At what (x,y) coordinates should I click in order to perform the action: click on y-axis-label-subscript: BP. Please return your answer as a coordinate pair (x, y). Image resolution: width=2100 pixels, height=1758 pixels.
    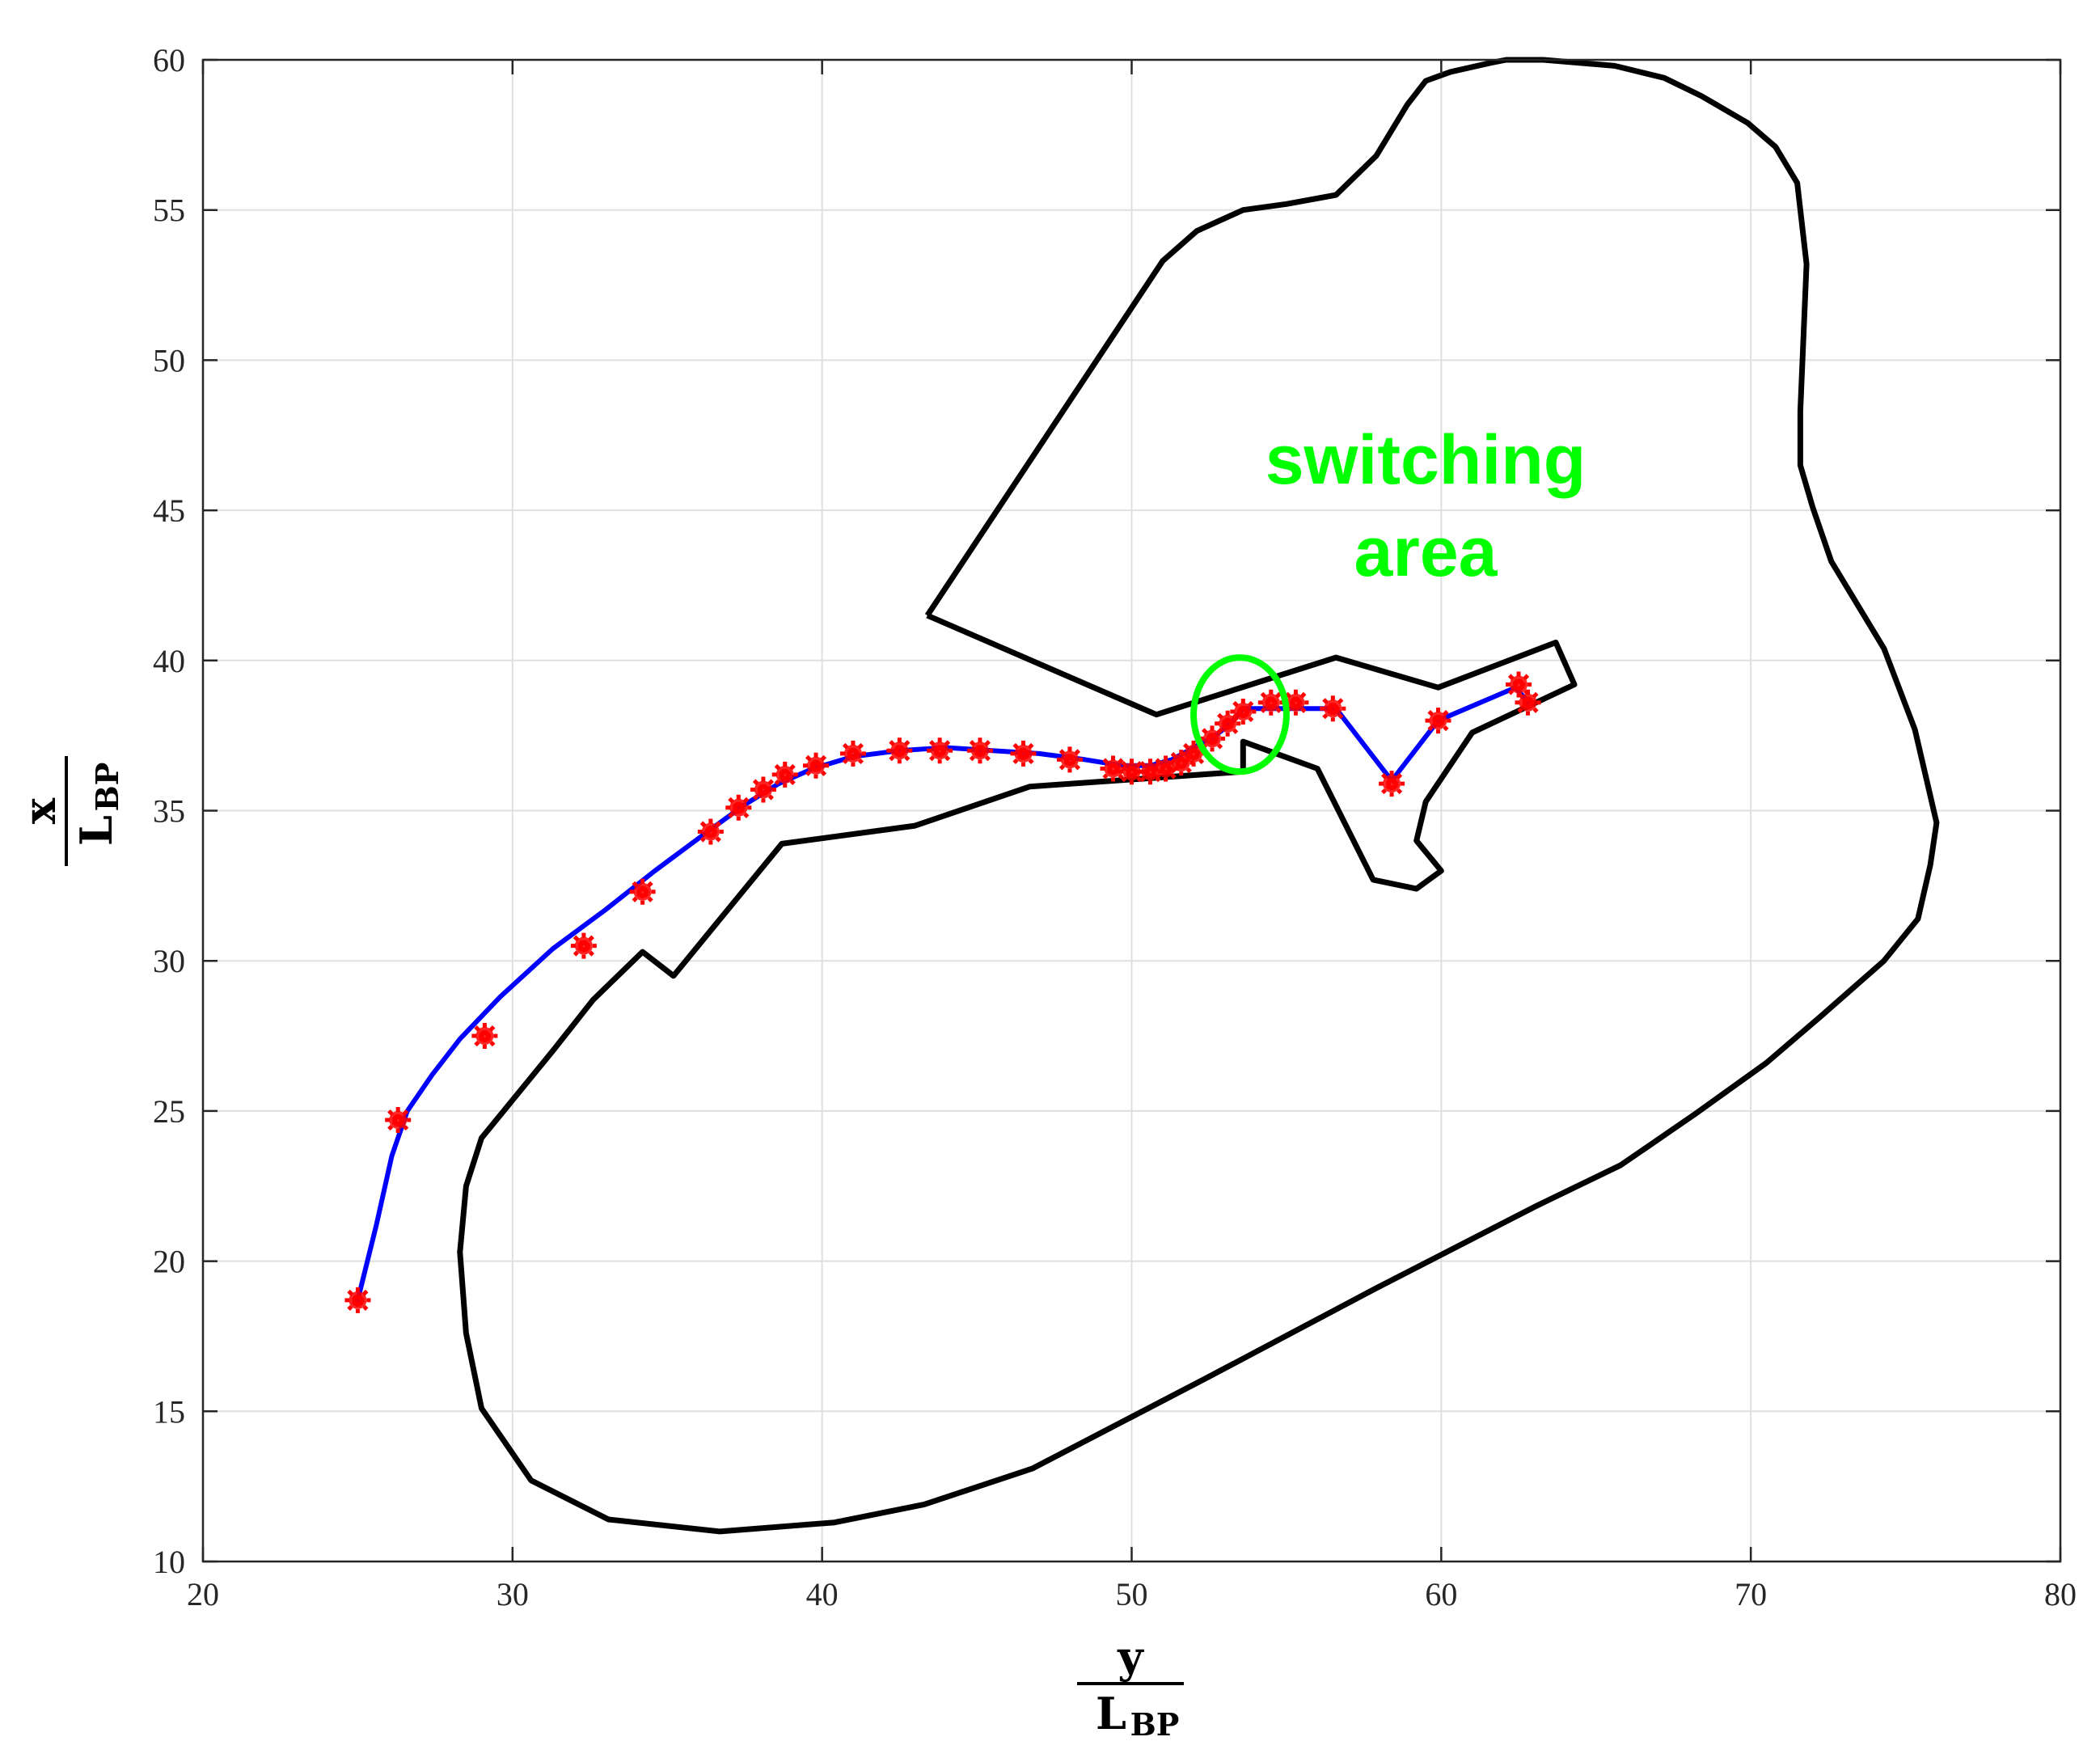
    Looking at the image, I should click on (107, 787).